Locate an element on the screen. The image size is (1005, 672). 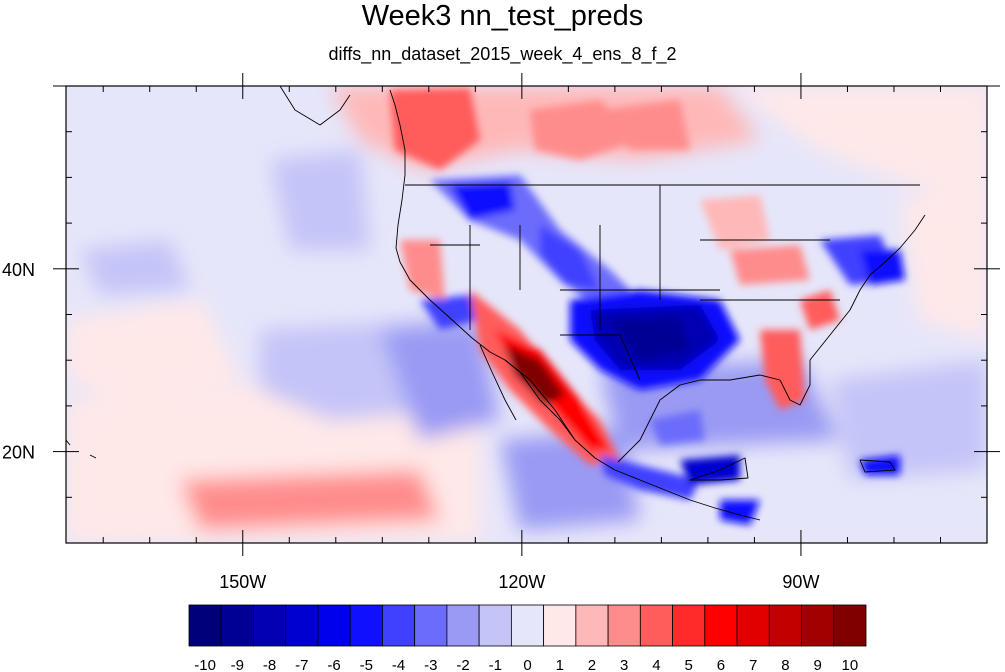
lat-tick-label: 40N is located at coordinates (18, 270).